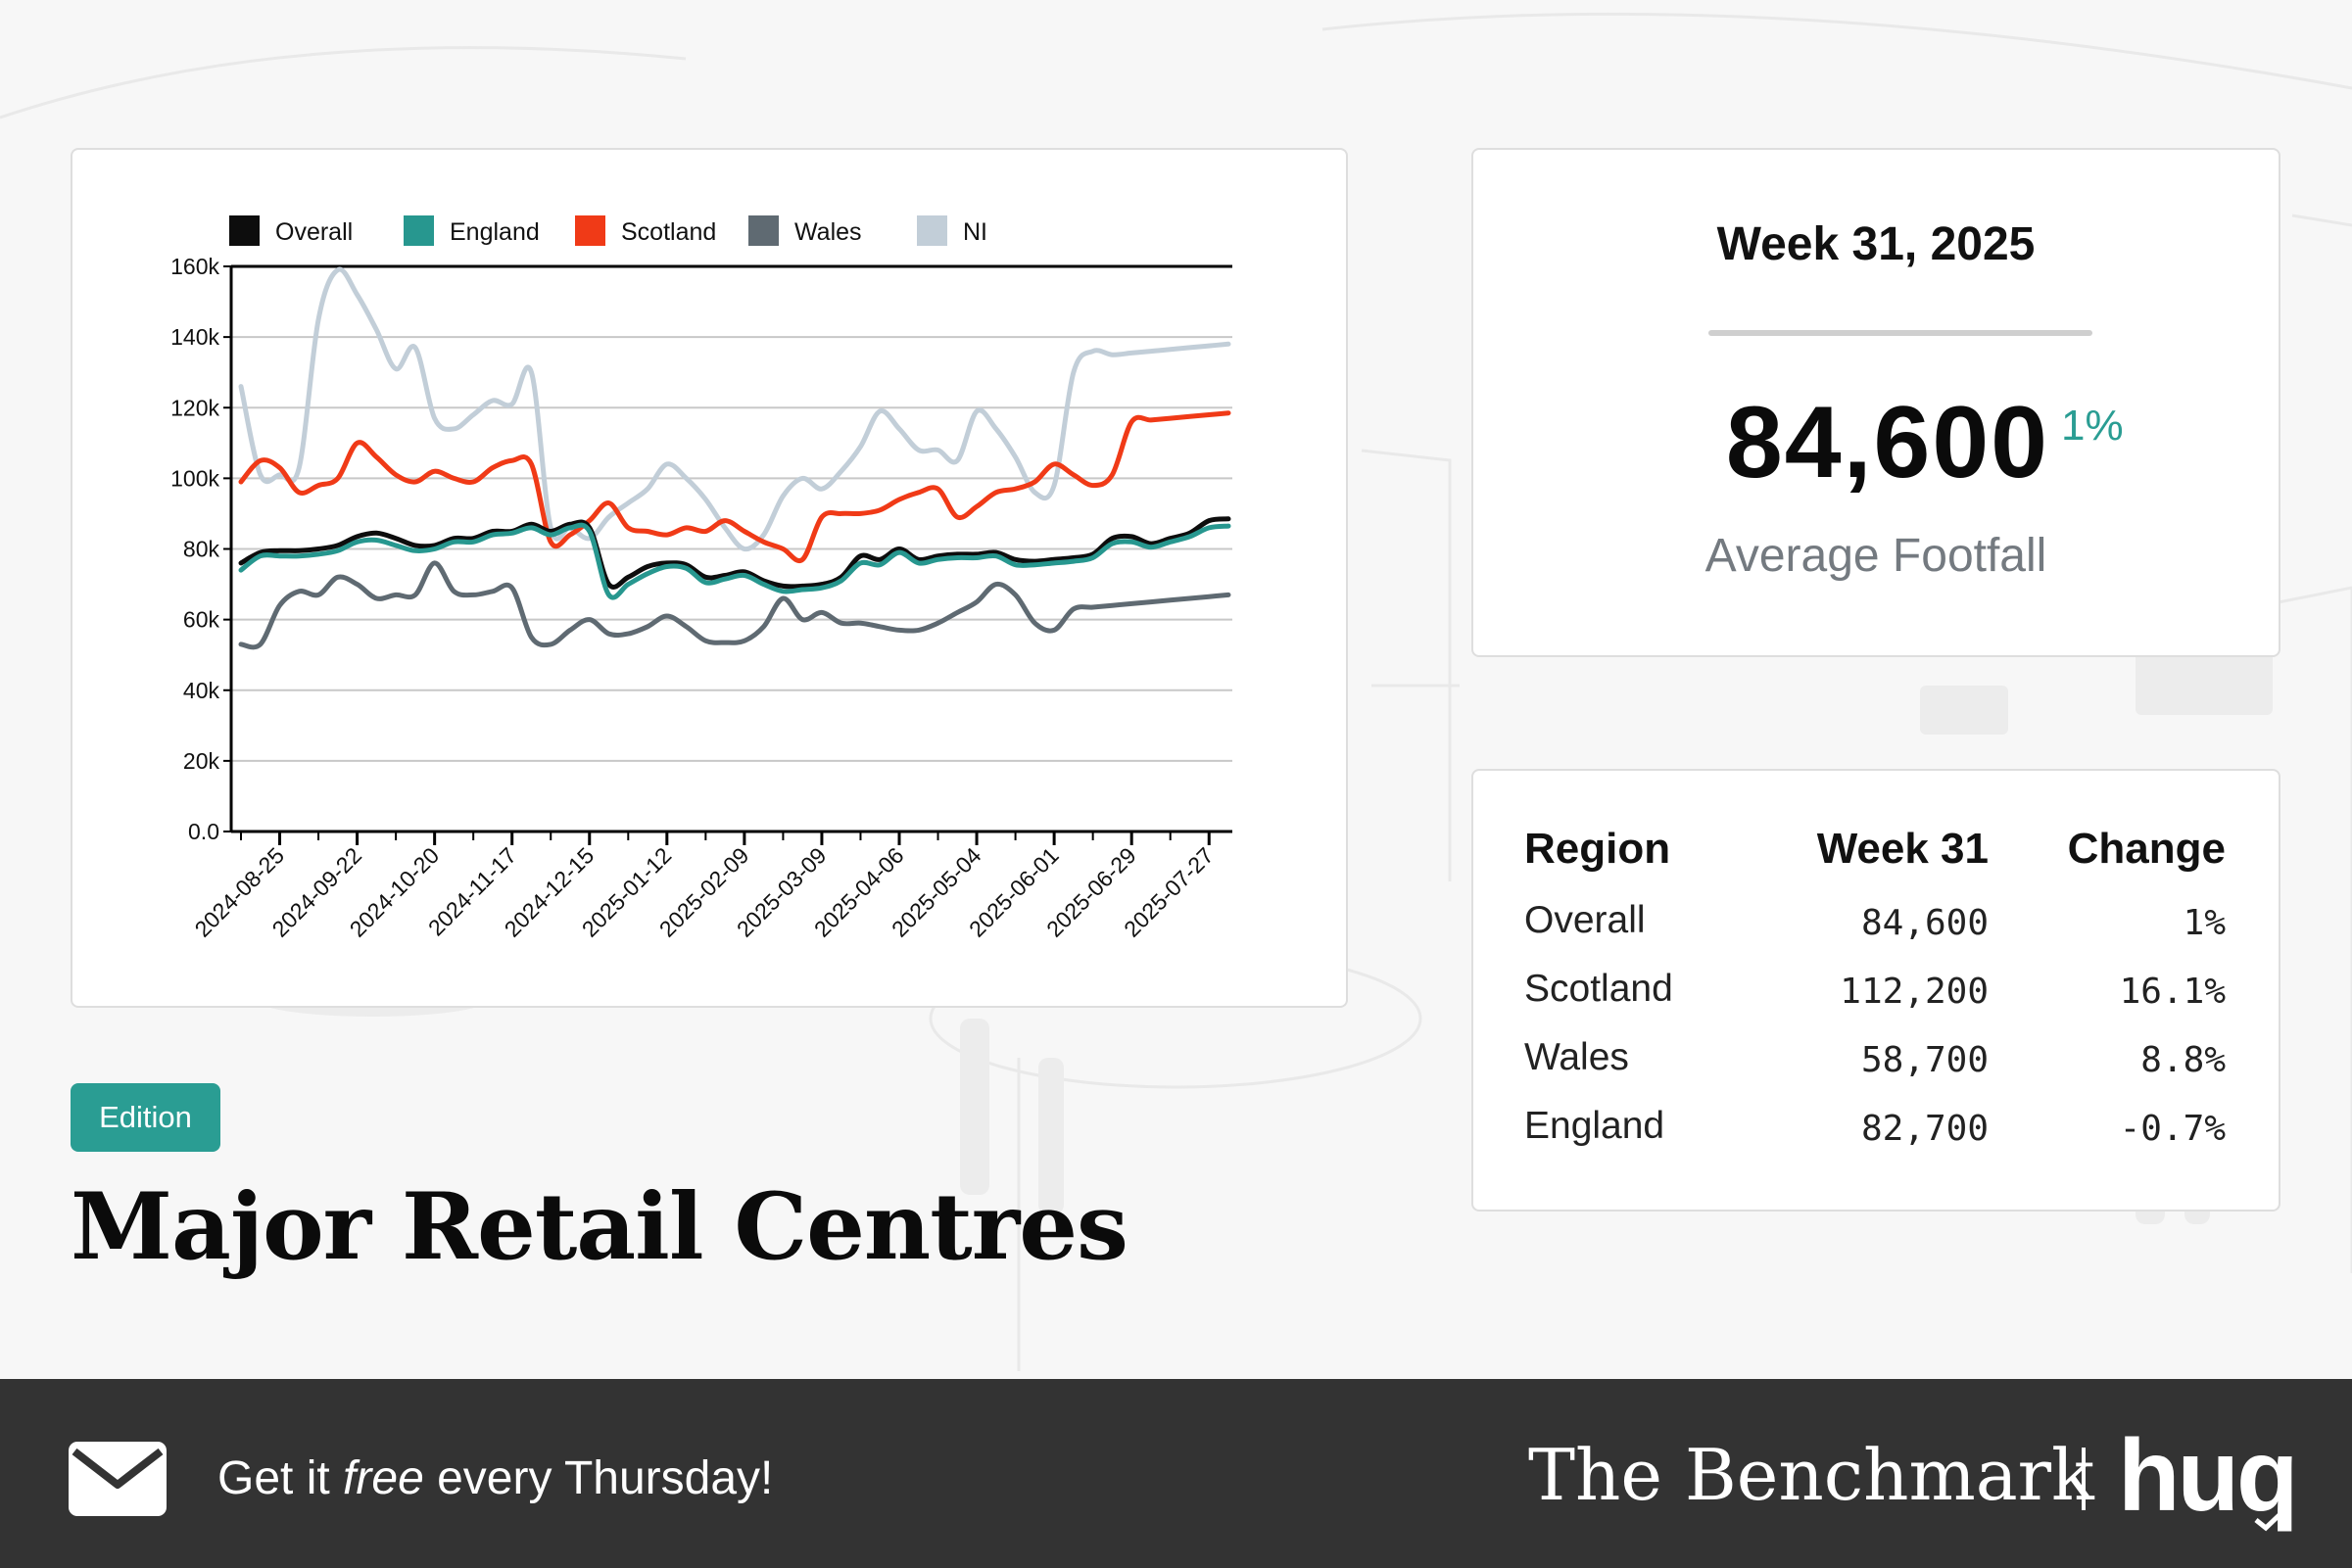 This screenshot has width=2352, height=1568. I want to click on subscribe-link: Get it free every Thursday!, so click(495, 1478).